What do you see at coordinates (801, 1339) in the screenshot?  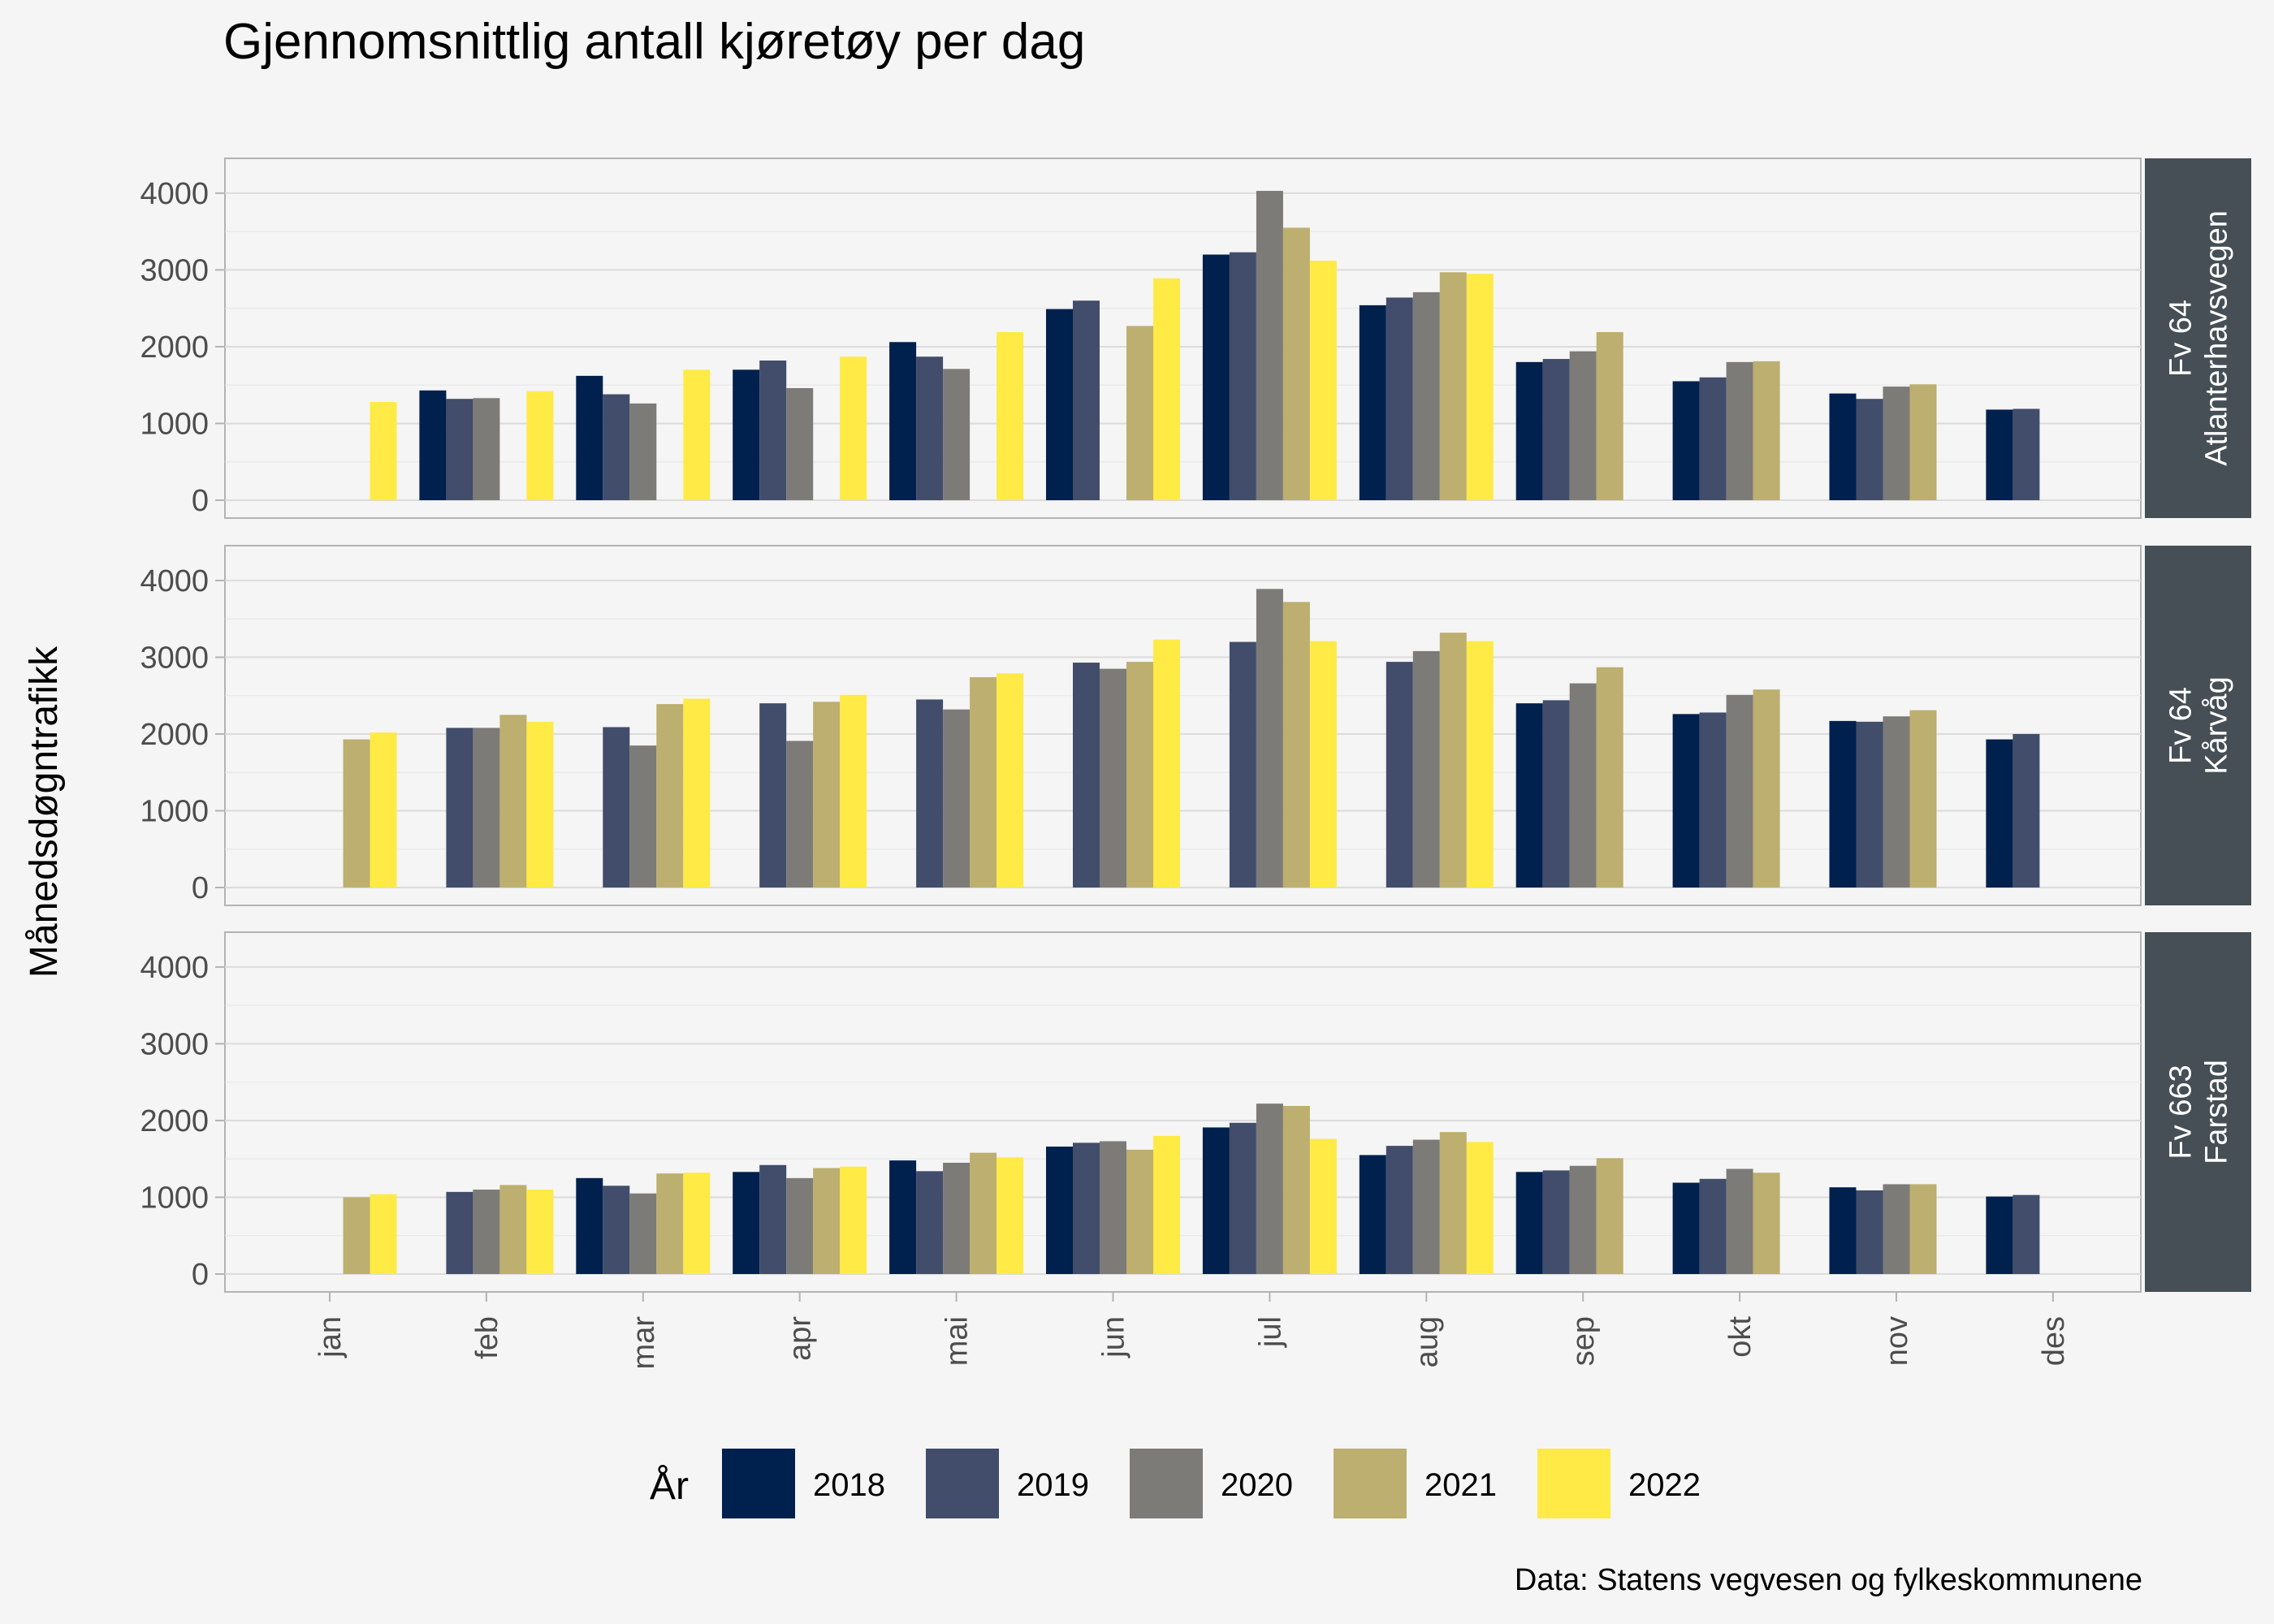 I see `x-tick-label: apr` at bounding box center [801, 1339].